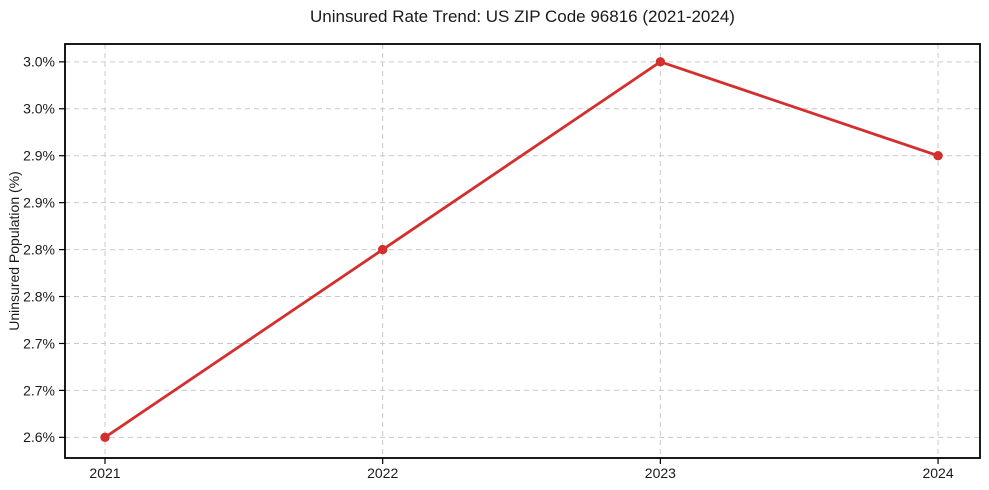  Describe the element at coordinates (382, 473) in the screenshot. I see `x-tick-label: 2022` at that location.